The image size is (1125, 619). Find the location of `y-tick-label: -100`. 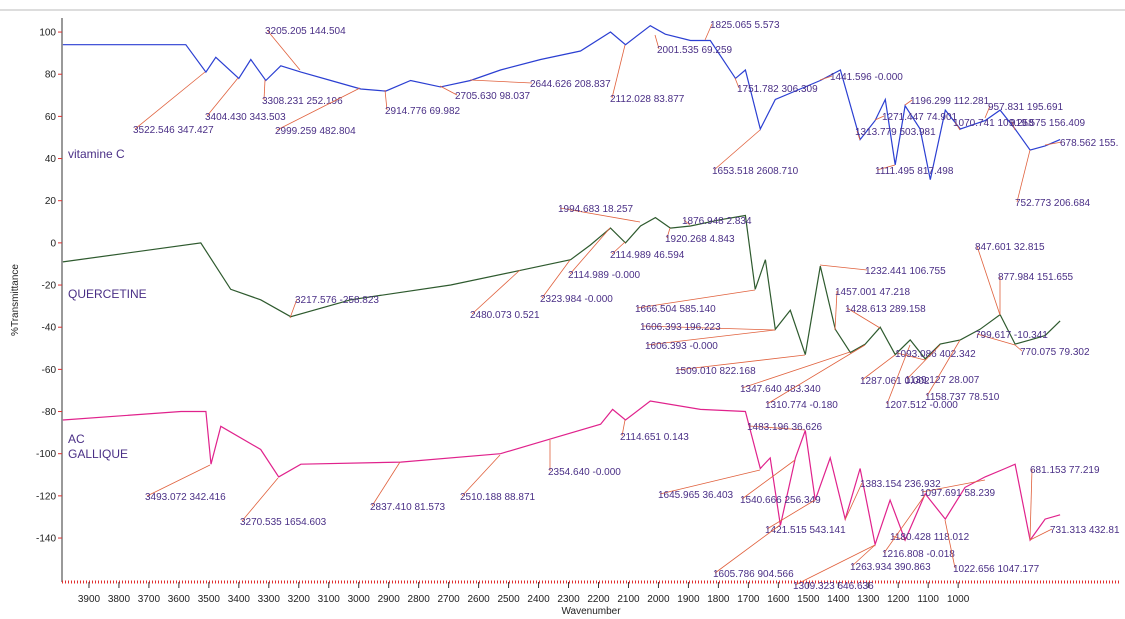

y-tick-label: -100 is located at coordinates (46, 454).